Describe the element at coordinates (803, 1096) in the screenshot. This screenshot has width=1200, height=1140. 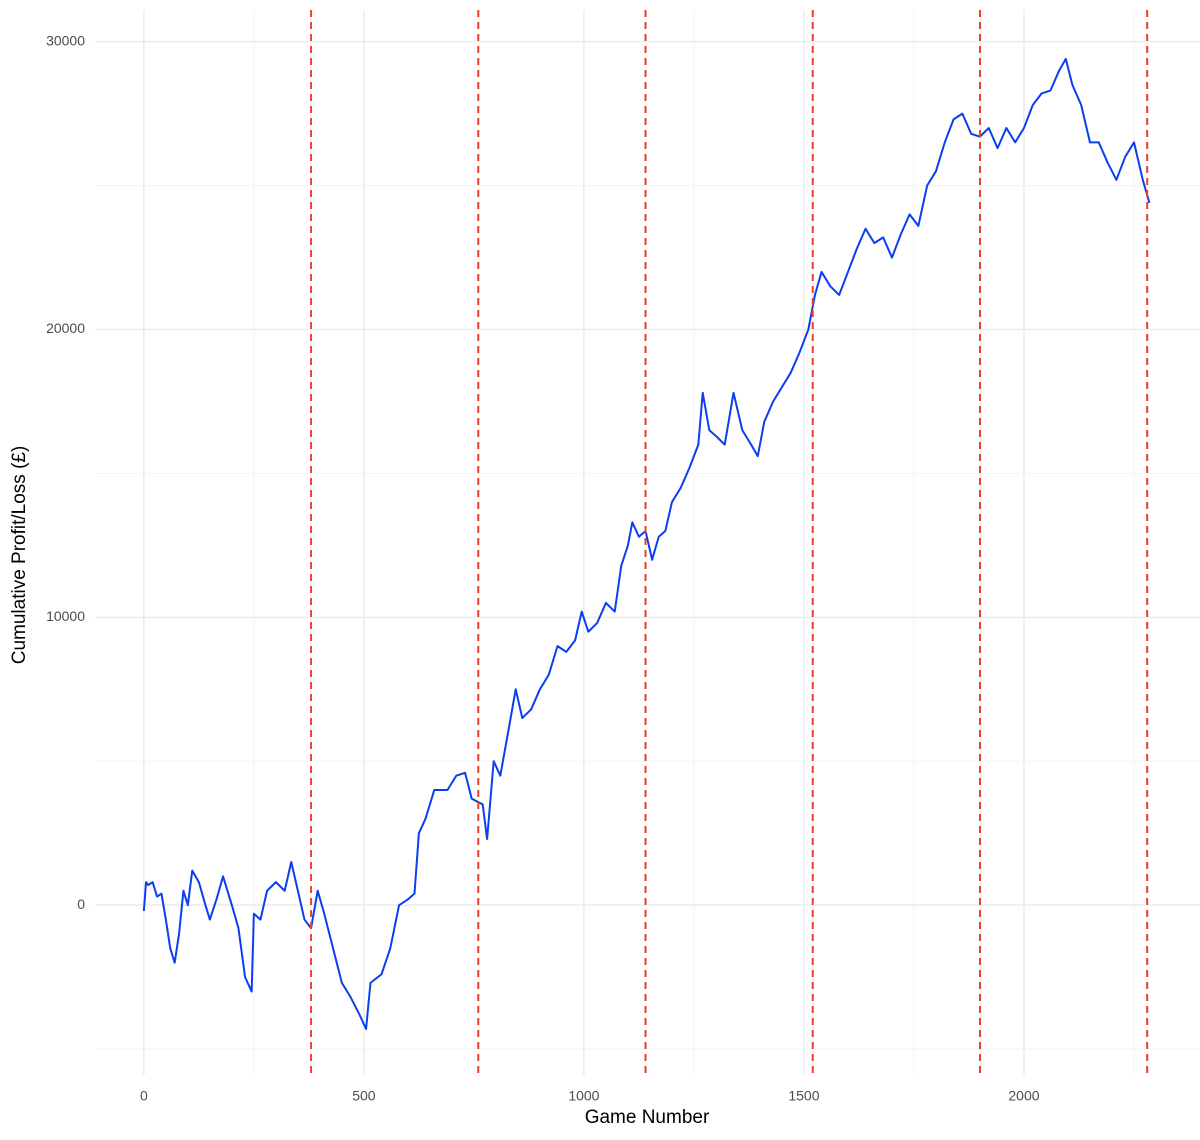
I see `x-tick-label: 1500` at that location.